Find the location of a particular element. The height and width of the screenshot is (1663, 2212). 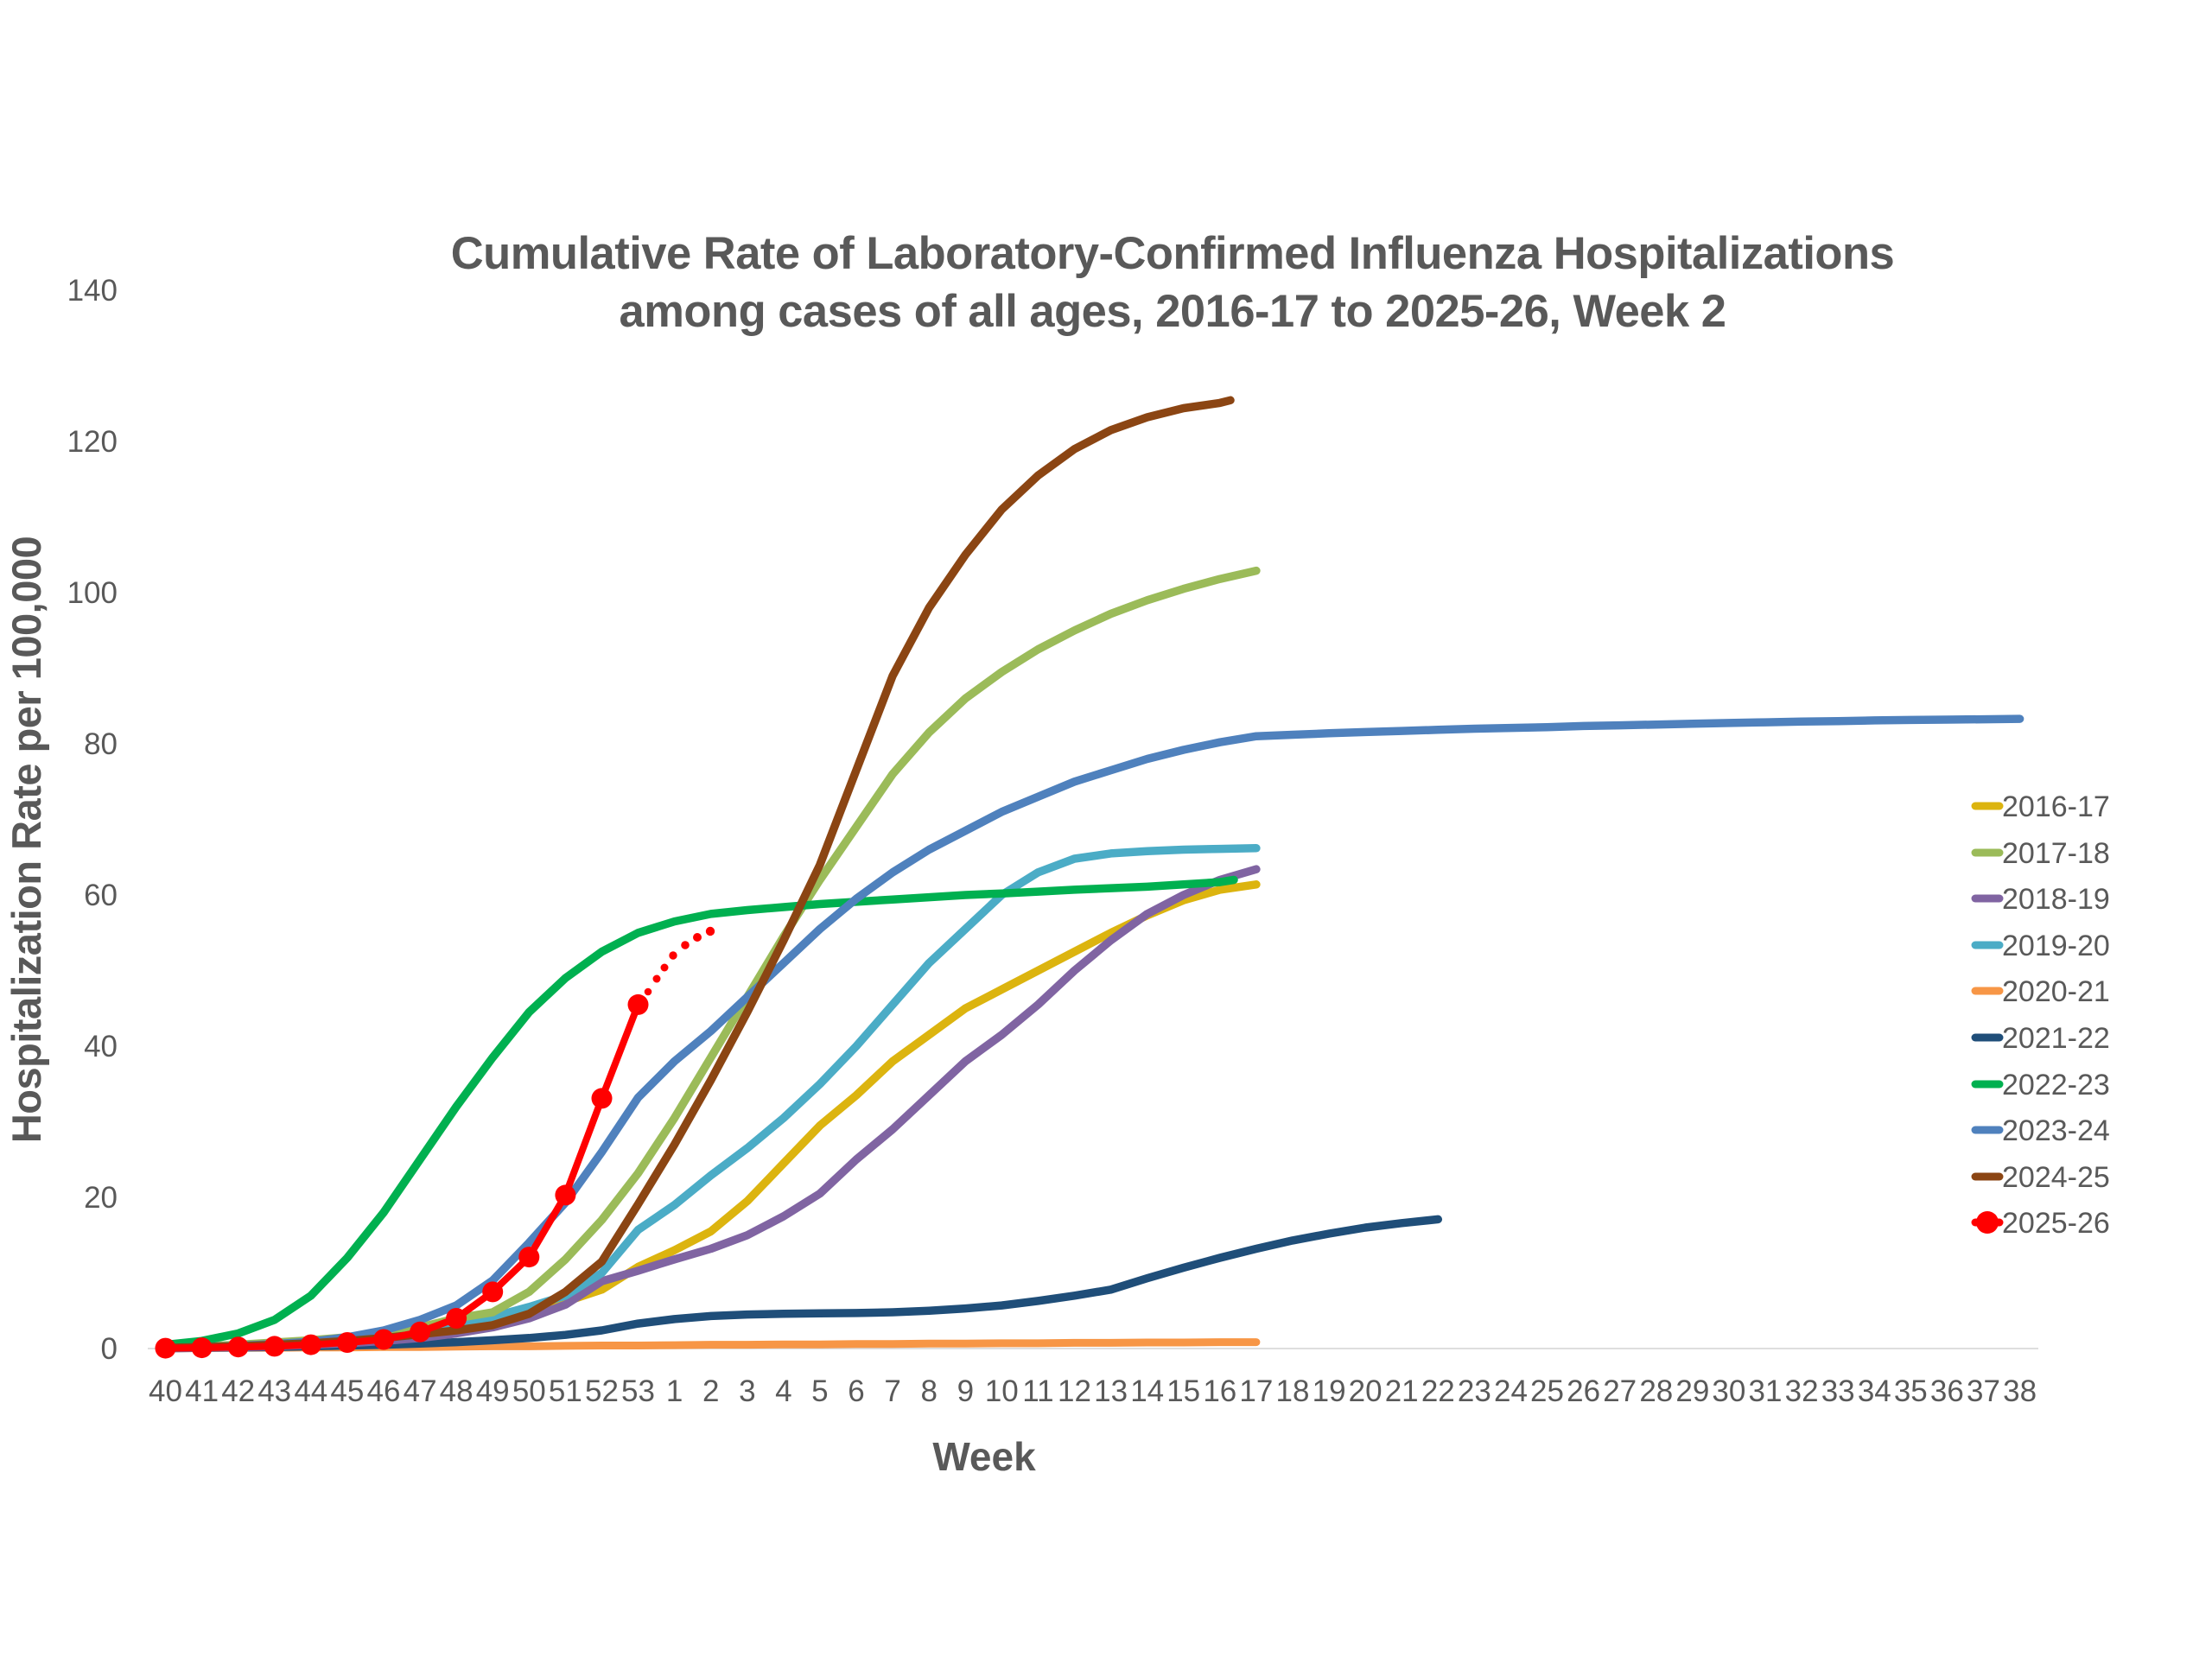

svg-text: 28 is located at coordinates (1656, 1391).